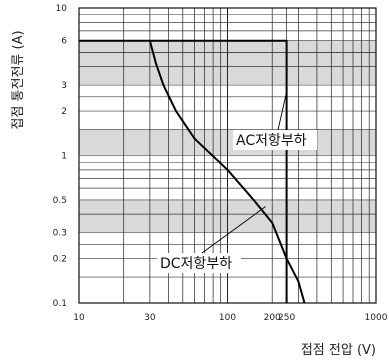 This screenshot has height=363, width=389. I want to click on x-axis-title: 접점 전압 (V), so click(338, 350).